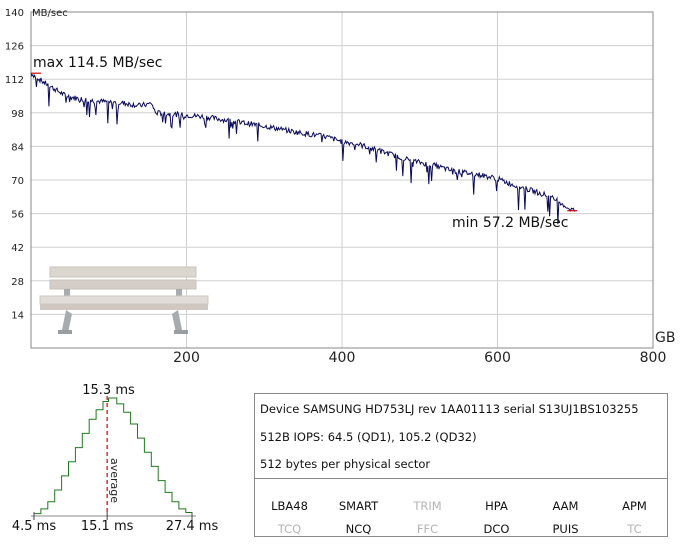 This screenshot has height=544, width=680. What do you see at coordinates (496, 506) in the screenshot?
I see `feature-hpa: HPA` at bounding box center [496, 506].